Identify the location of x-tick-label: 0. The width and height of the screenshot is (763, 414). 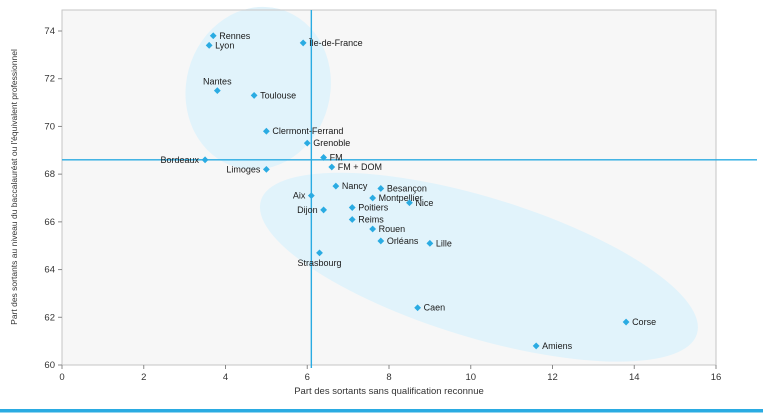
(61, 377).